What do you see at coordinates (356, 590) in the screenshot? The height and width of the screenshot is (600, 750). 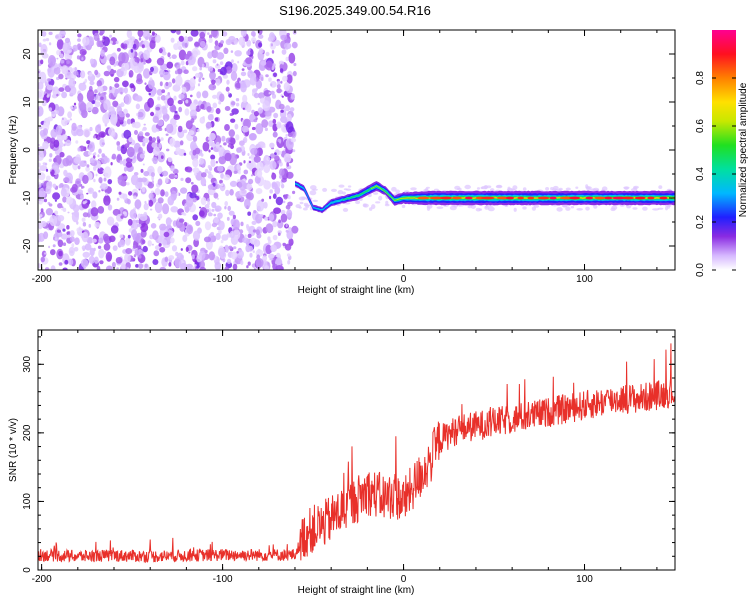 I see `snr-x-axis-label: Height of straight line (km)` at bounding box center [356, 590].